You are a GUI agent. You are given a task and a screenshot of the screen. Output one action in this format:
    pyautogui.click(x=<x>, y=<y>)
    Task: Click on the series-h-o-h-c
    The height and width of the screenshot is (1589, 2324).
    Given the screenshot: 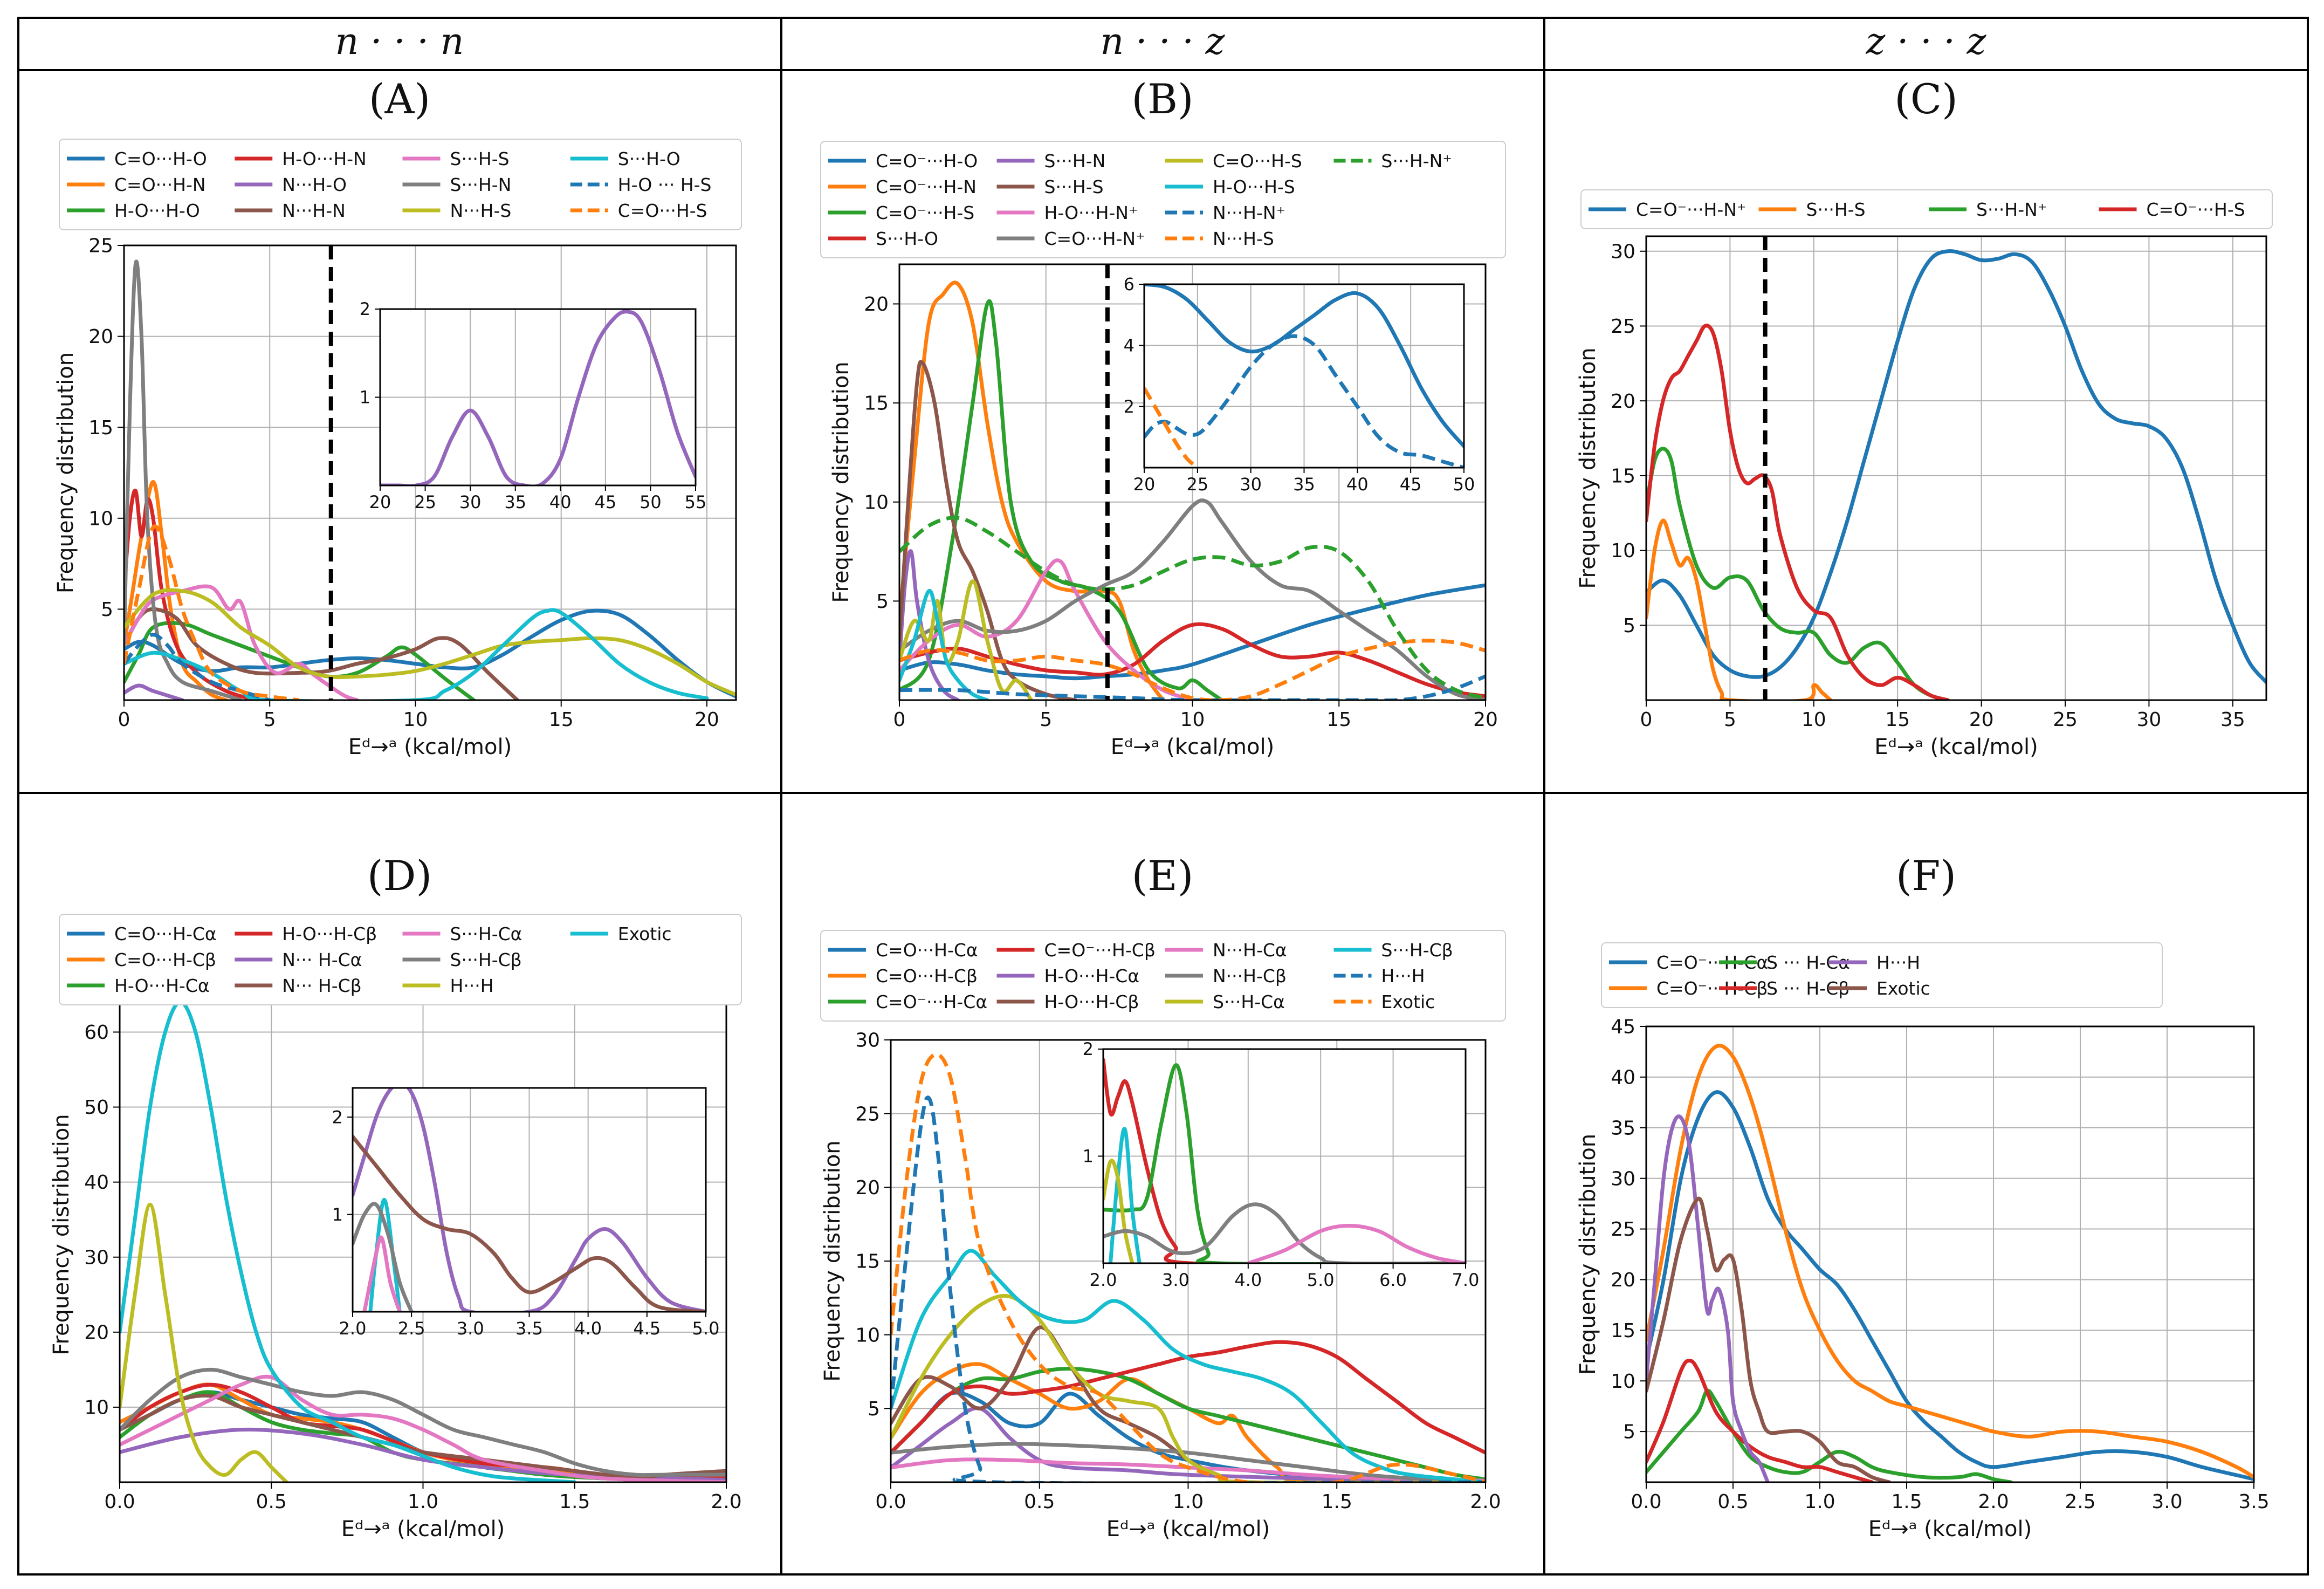 What is the action you would take?
    pyautogui.click(x=1188, y=1444)
    